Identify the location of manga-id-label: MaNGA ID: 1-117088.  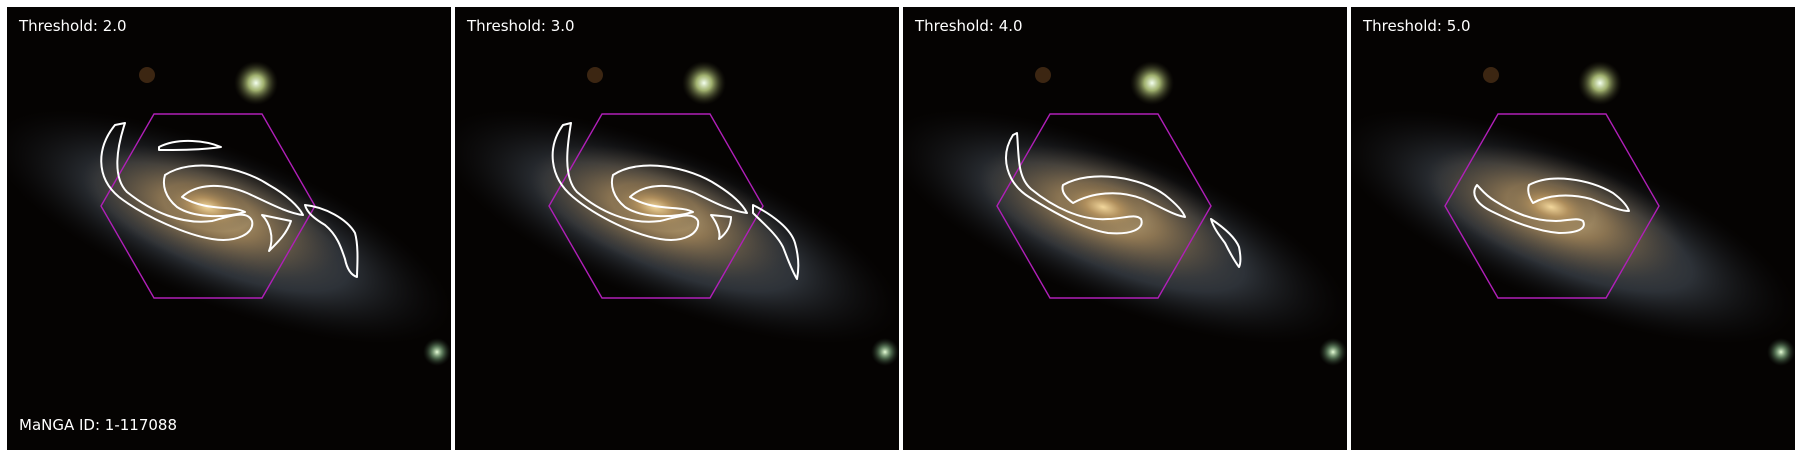
(98, 425).